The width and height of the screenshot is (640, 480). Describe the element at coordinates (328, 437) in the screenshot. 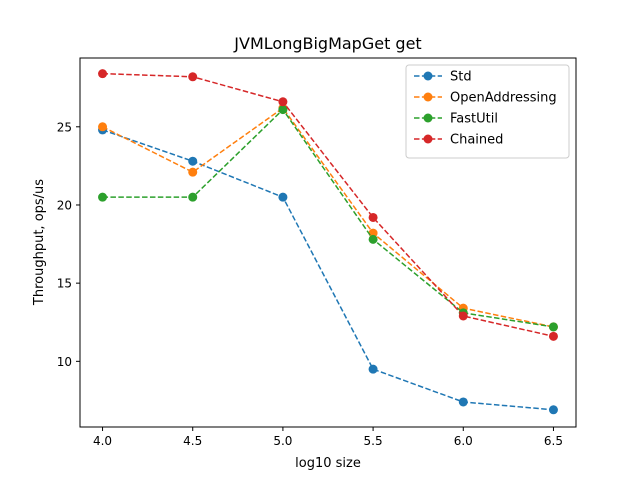

I see `x-axis: 4.0 4.5 5.0 5.5 6.0 6.5` at that location.